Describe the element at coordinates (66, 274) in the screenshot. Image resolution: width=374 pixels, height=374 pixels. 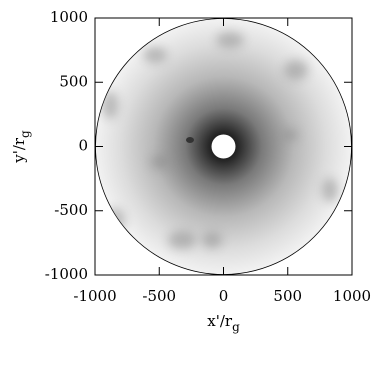
I see `y-tick-label: -1000` at that location.